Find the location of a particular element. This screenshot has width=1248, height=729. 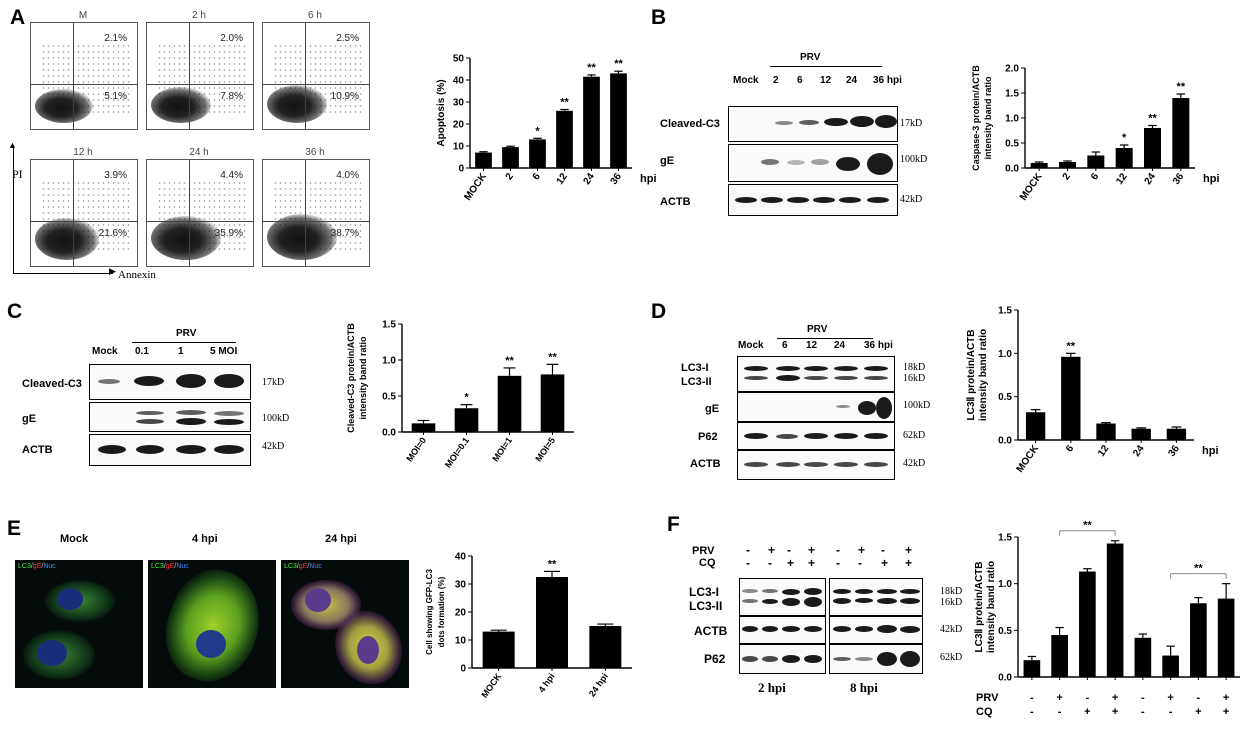

blot-f-row-label: P62 is located at coordinates (715, 659).